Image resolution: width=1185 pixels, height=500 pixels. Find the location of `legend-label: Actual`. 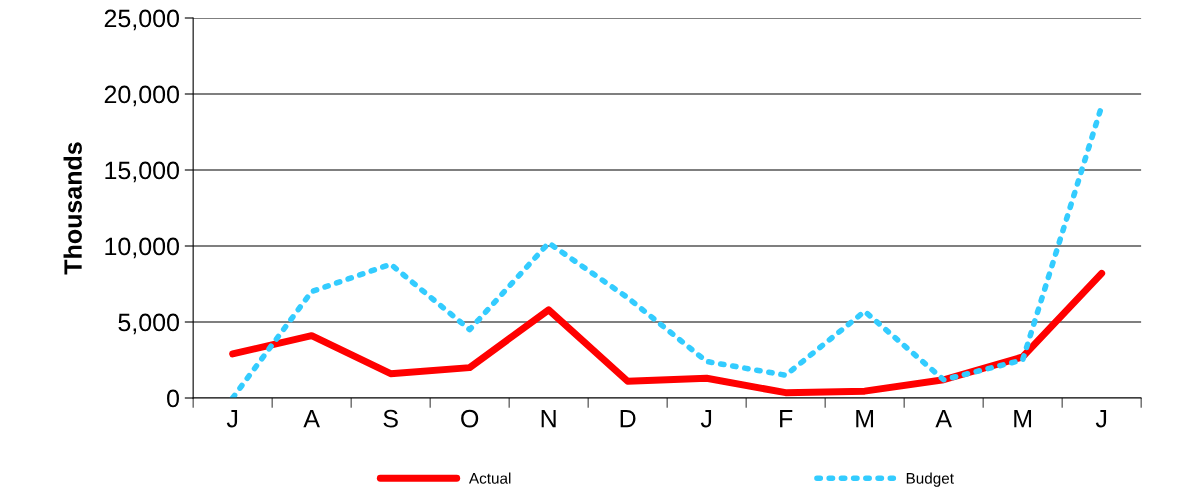

legend-label: Actual is located at coordinates (489, 478).